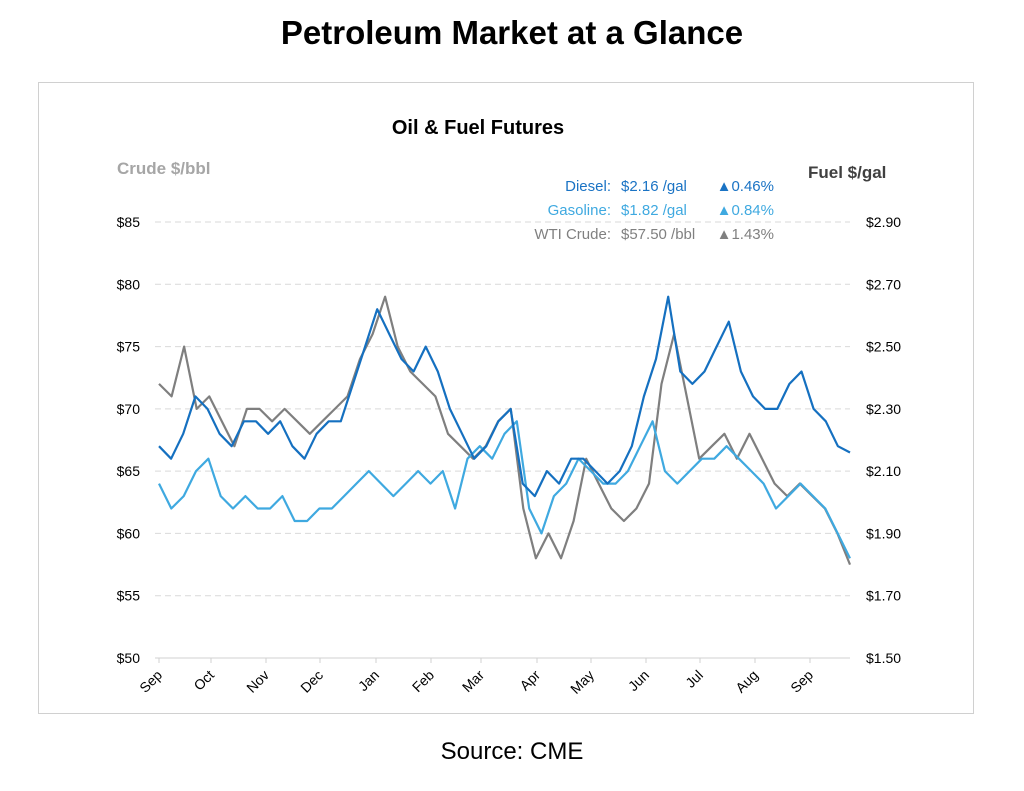  What do you see at coordinates (203, 680) in the screenshot?
I see `x-tick-label: Oct` at bounding box center [203, 680].